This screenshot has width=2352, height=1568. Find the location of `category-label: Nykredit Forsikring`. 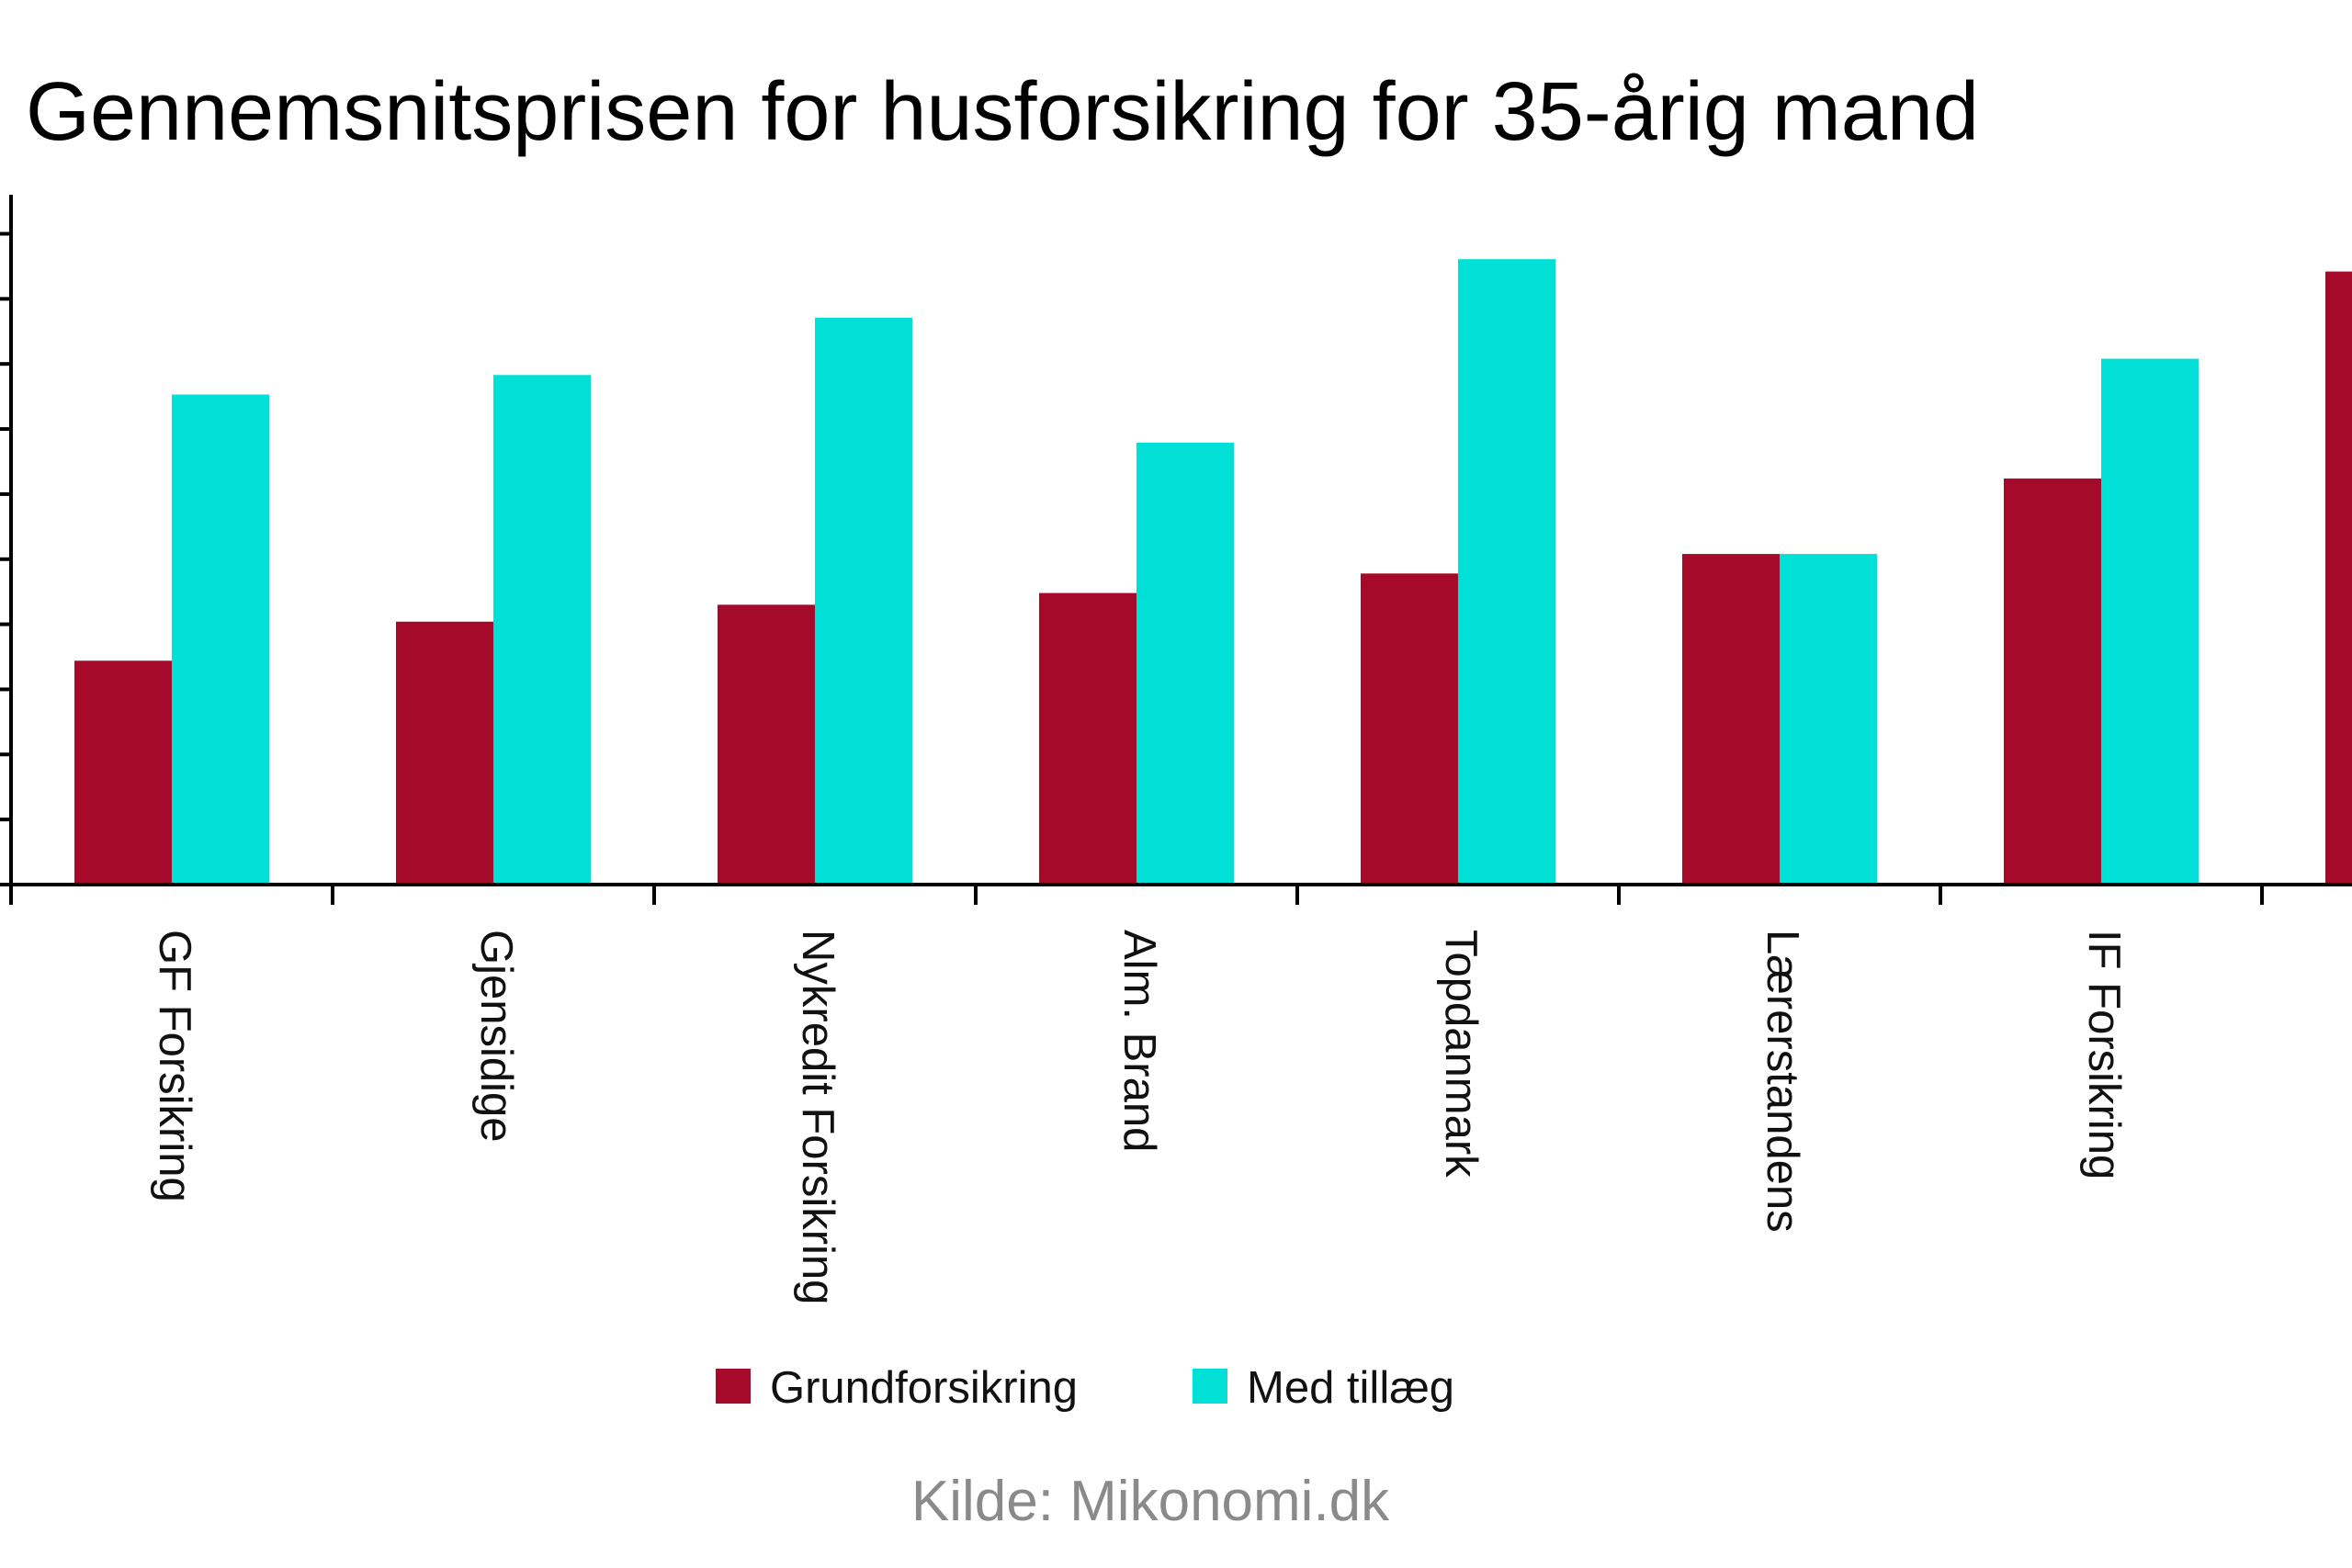

category-label: Nykredit Forsikring is located at coordinates (817, 1117).